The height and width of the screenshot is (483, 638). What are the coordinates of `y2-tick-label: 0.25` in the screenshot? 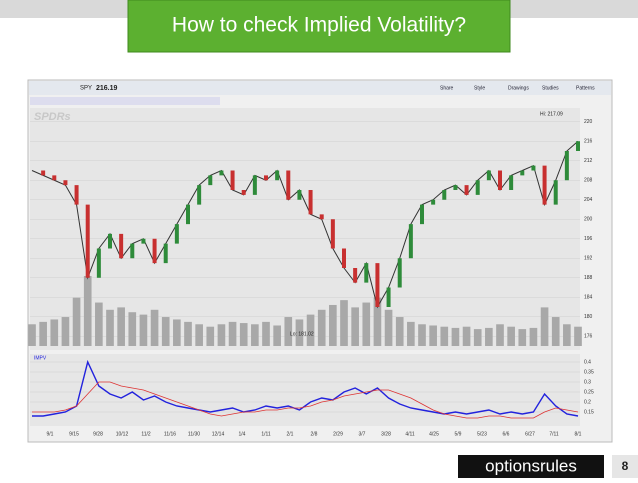 It's located at (589, 392).